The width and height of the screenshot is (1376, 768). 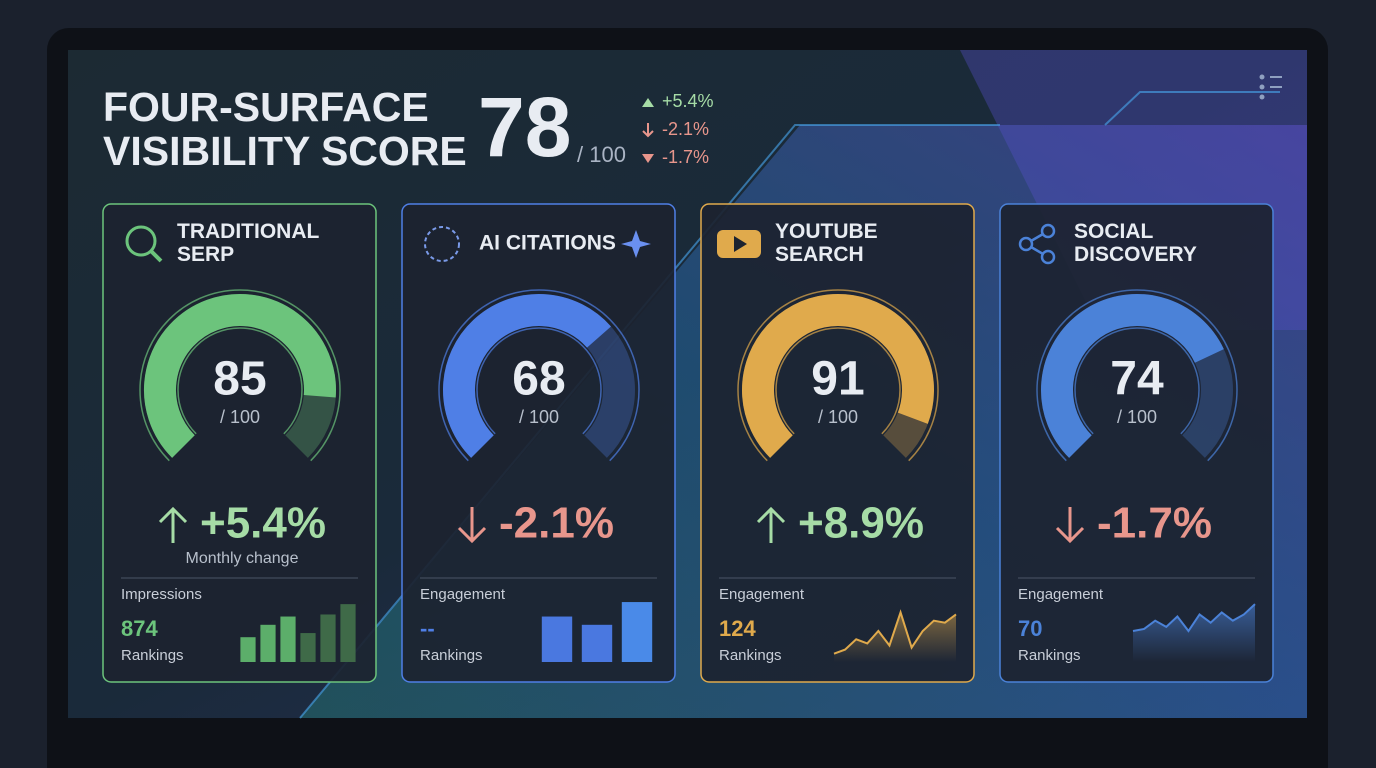 I want to click on card-title: SEARCH, so click(x=819, y=254).